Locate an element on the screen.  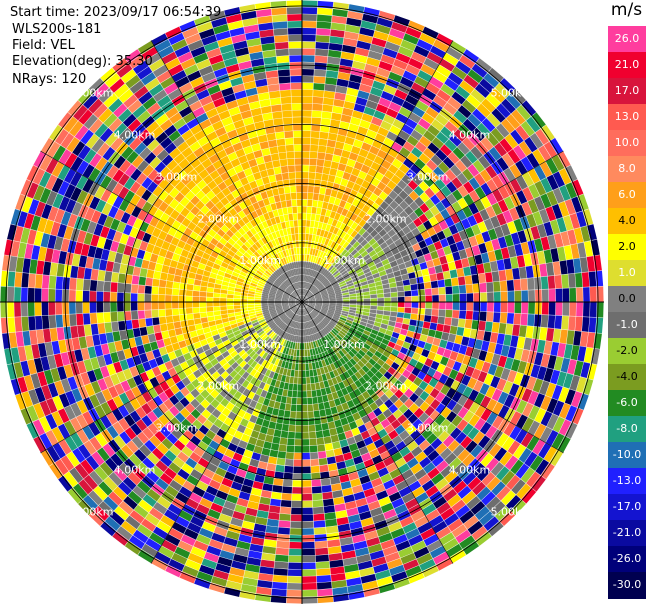
colorbar-tick-label: 8.0 is located at coordinates (627, 168).